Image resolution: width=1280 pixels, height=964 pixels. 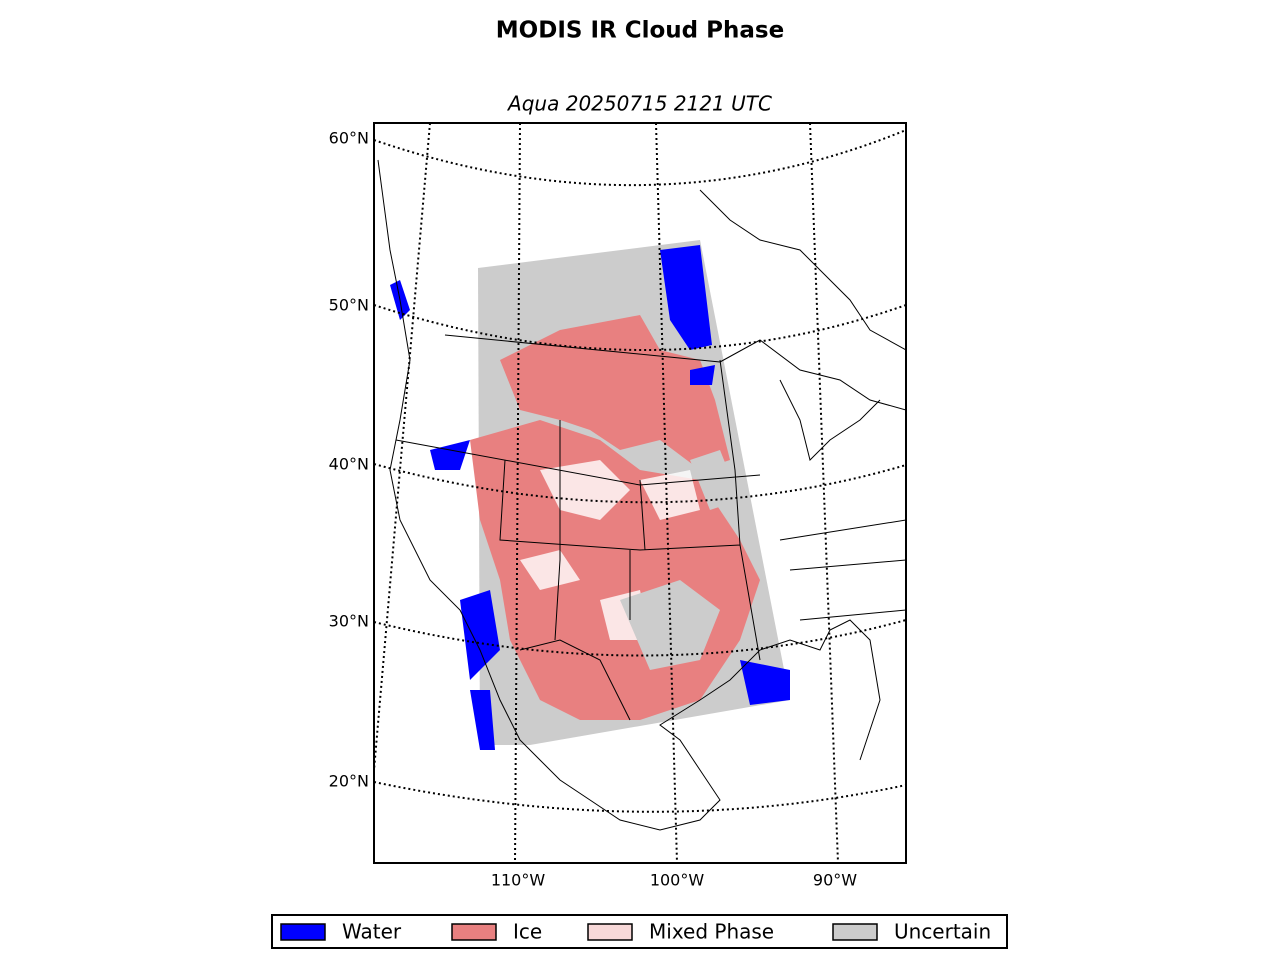 I want to click on uncertain-area, so click(x=680, y=560).